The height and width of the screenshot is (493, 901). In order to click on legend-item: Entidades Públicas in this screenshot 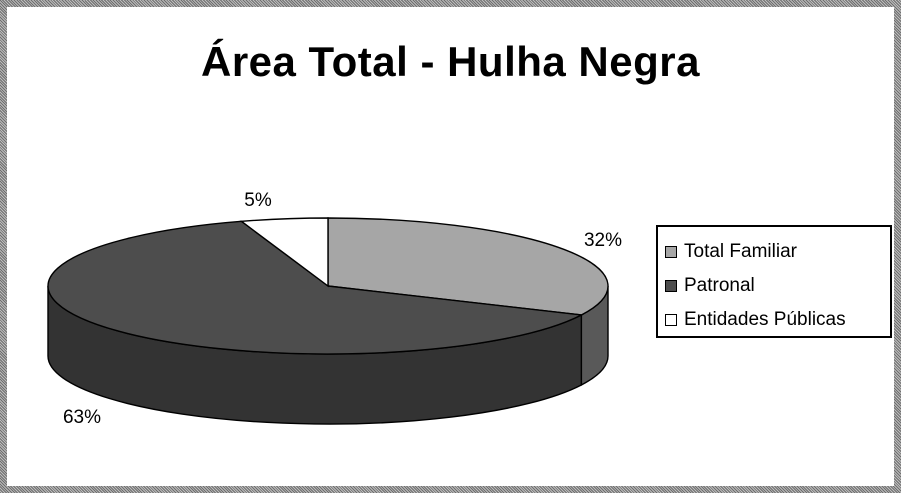, I will do `click(774, 320)`.